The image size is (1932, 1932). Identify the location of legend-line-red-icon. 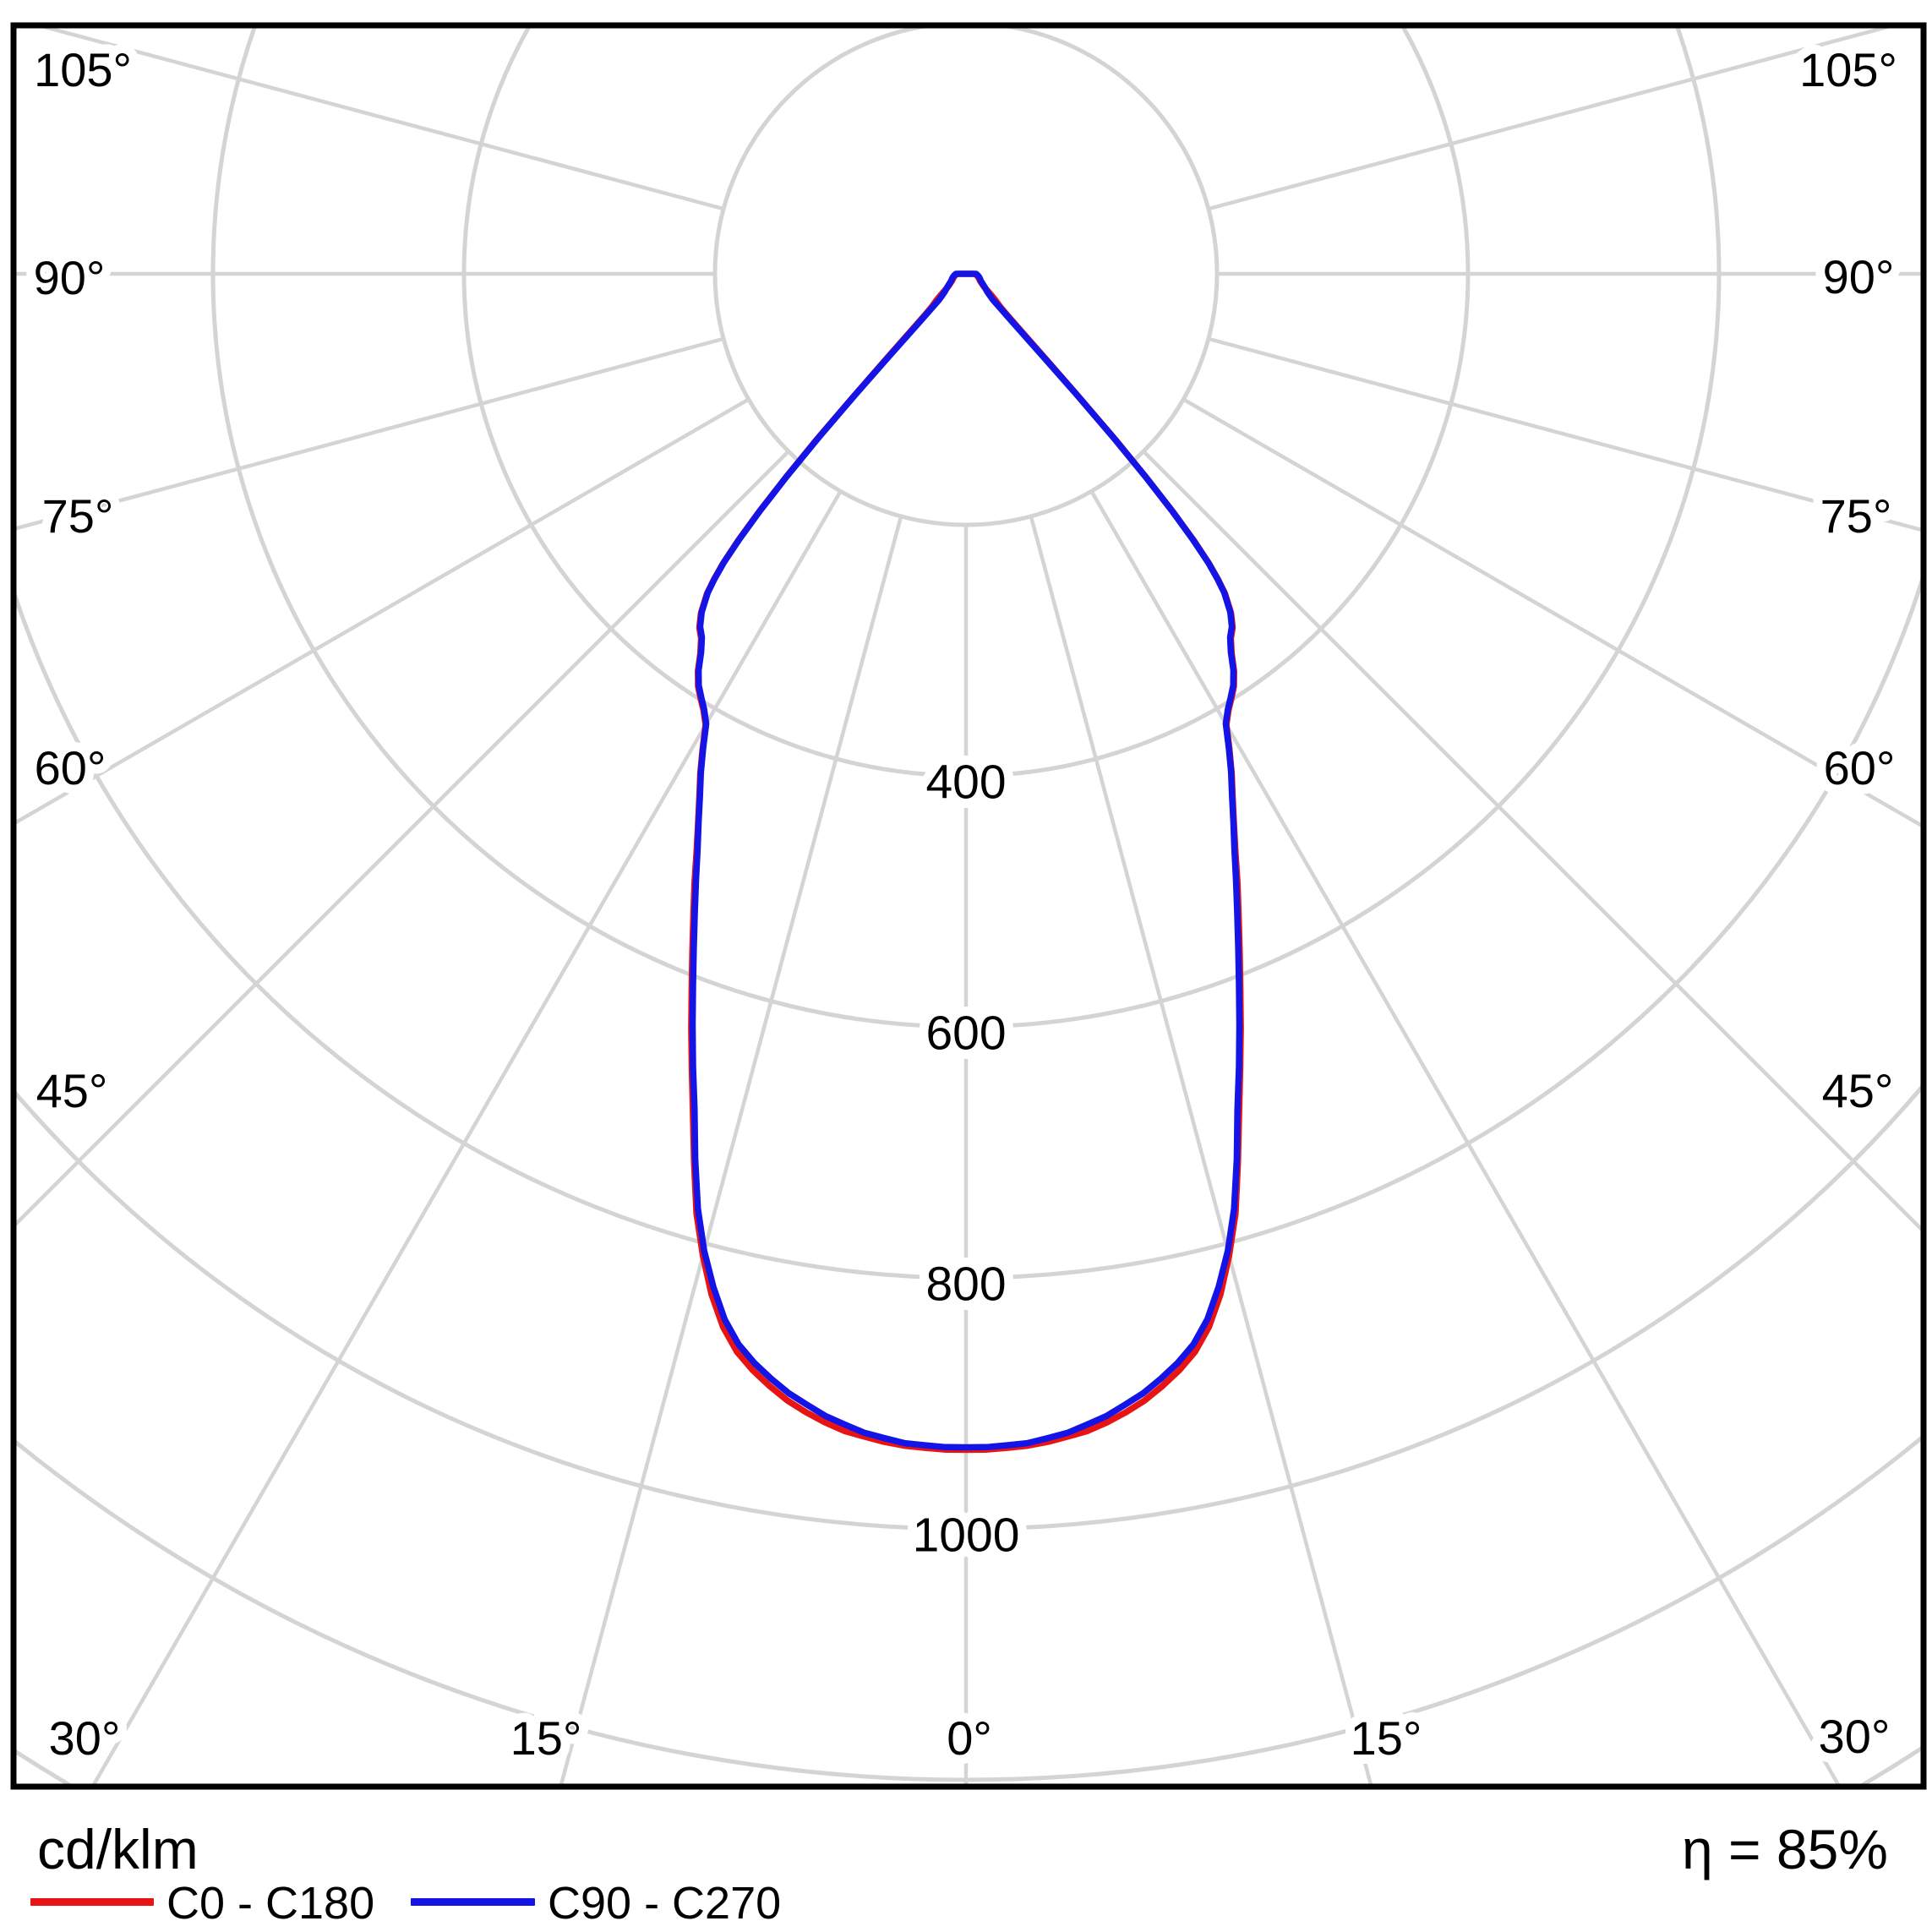
(92, 1902).